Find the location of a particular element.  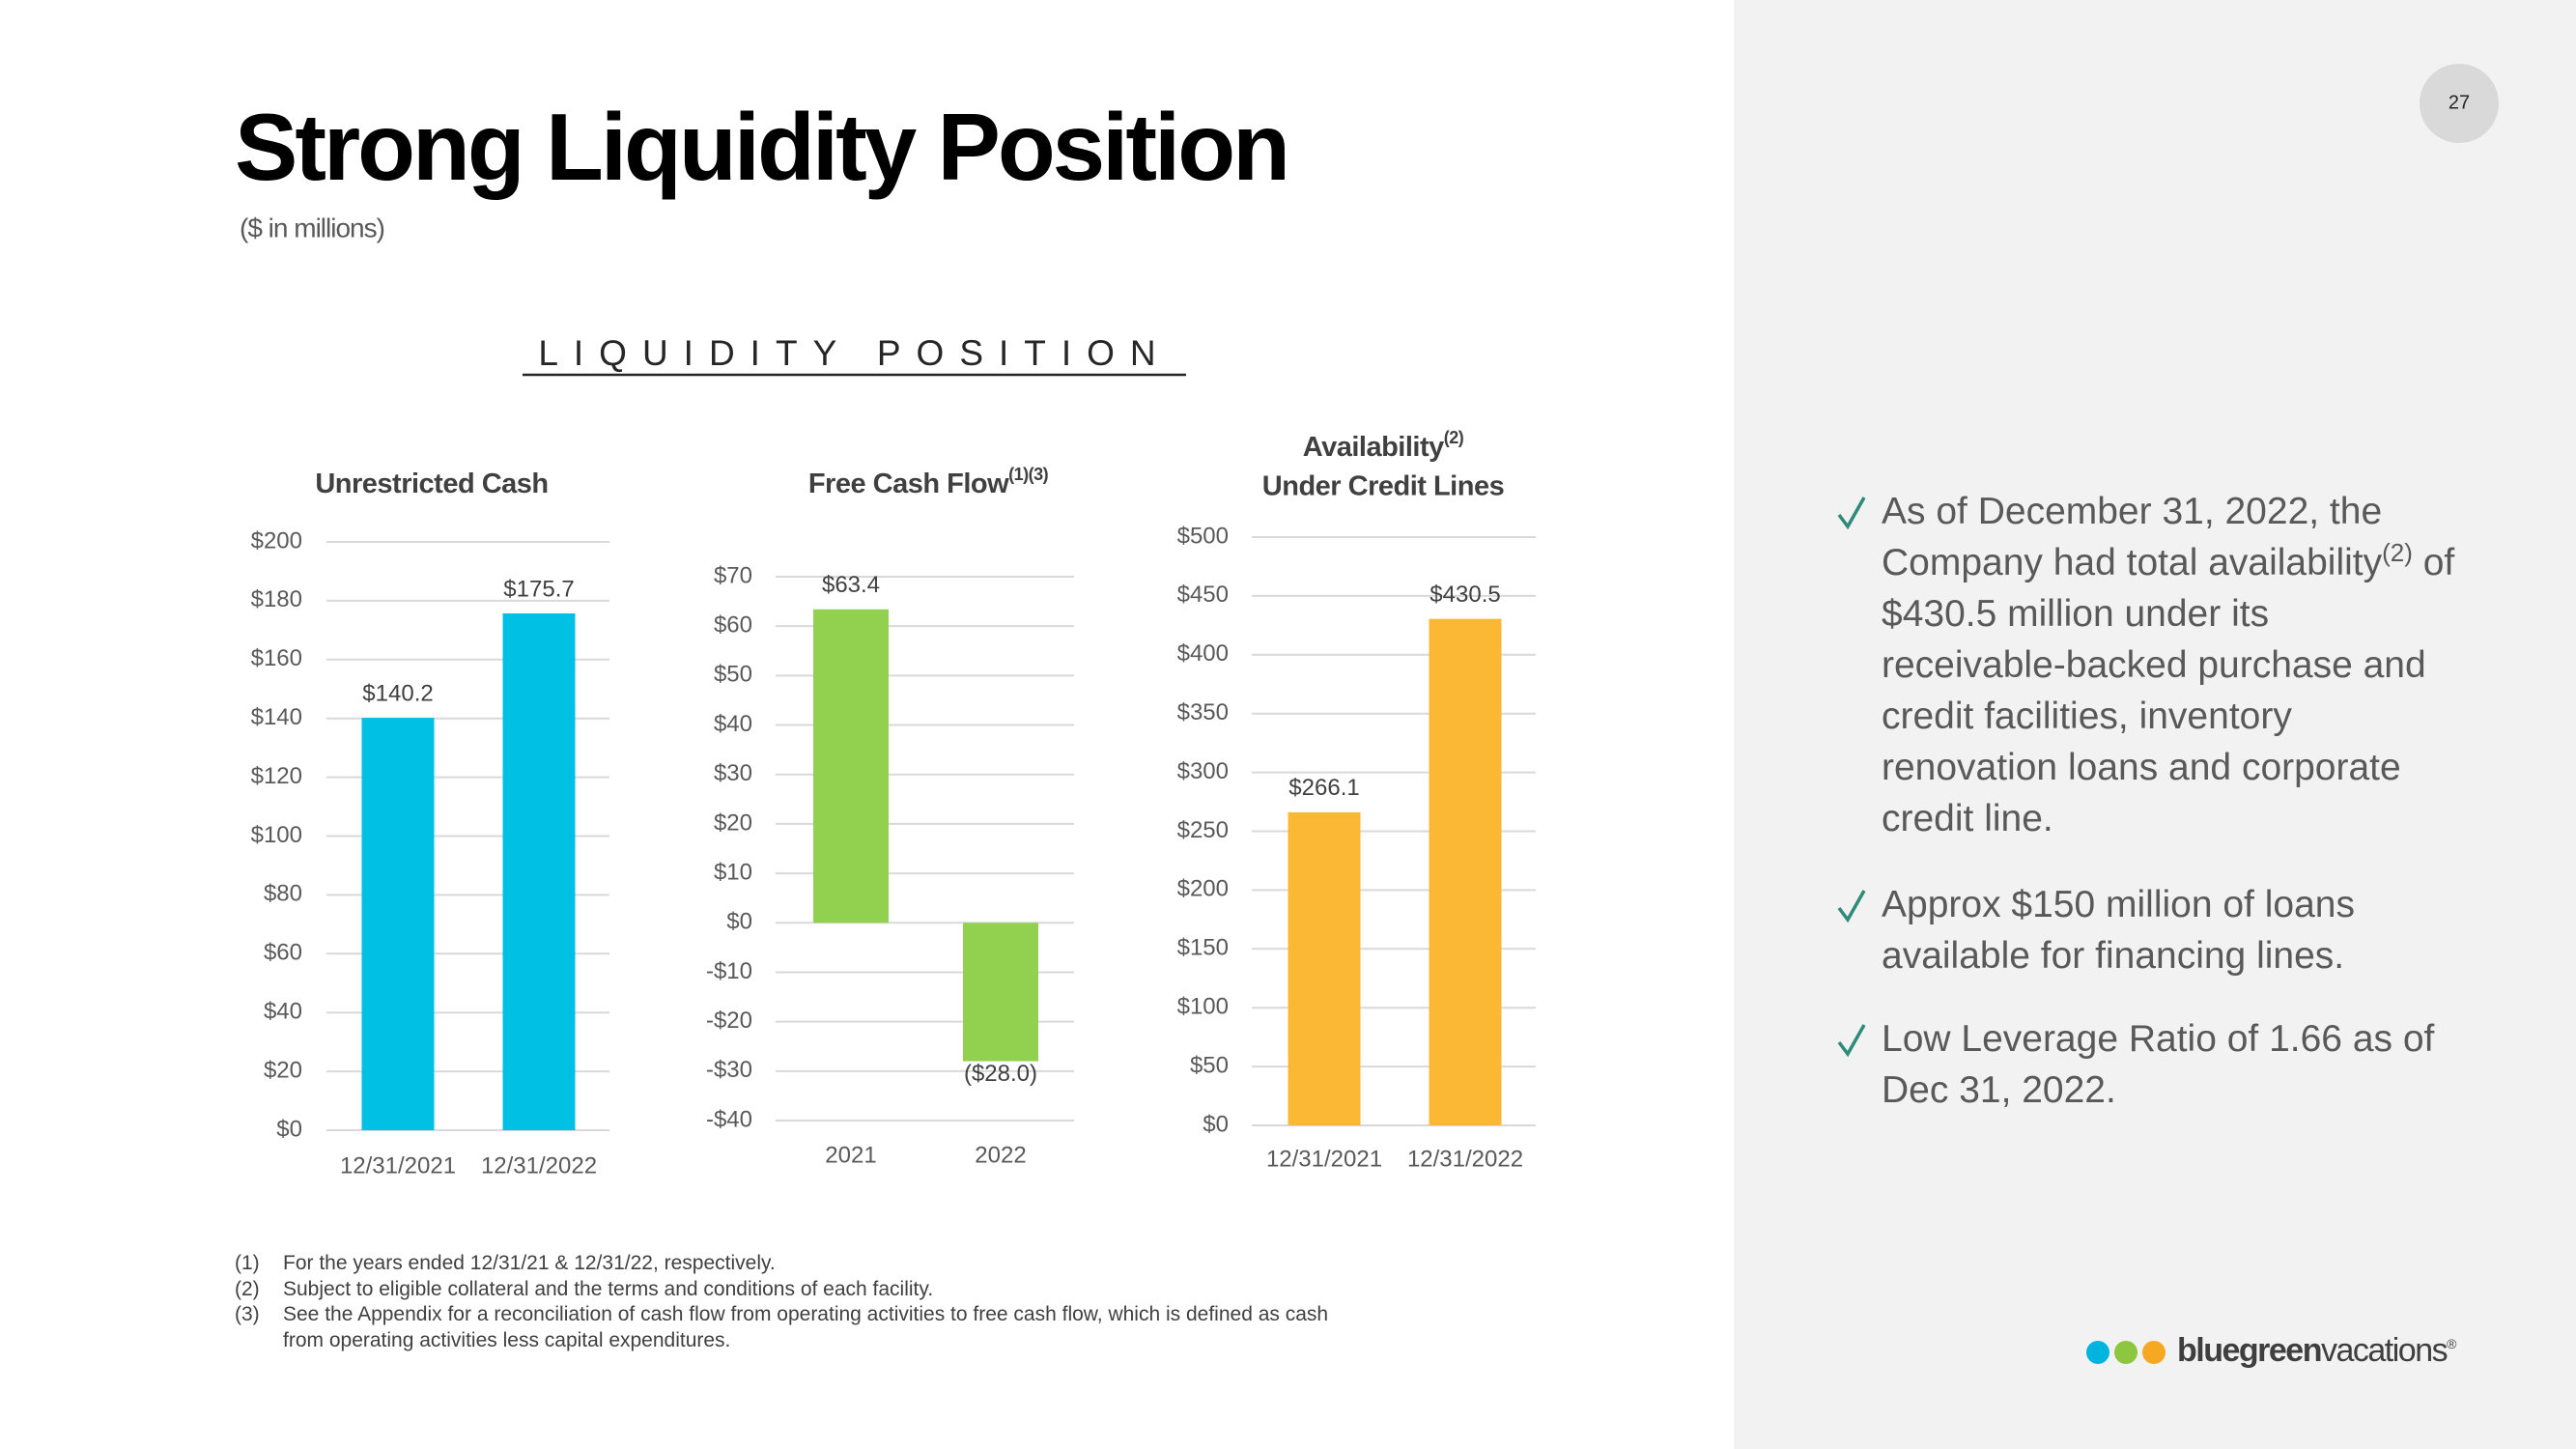

footnote-marker: (1) is located at coordinates (247, 1263).